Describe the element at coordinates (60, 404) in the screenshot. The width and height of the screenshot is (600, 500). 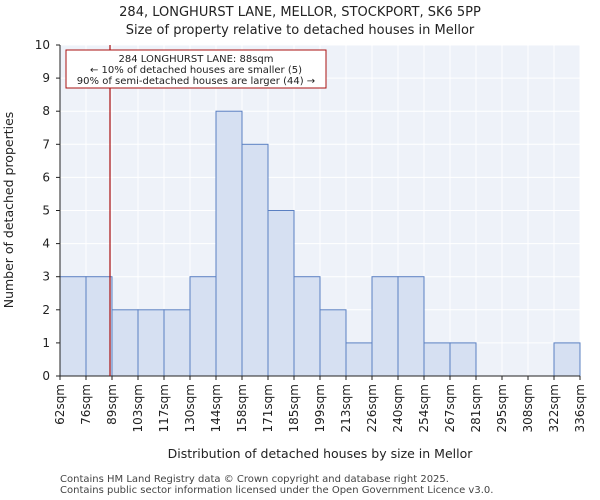
I see `x-tick-label: 62sqm` at that location.